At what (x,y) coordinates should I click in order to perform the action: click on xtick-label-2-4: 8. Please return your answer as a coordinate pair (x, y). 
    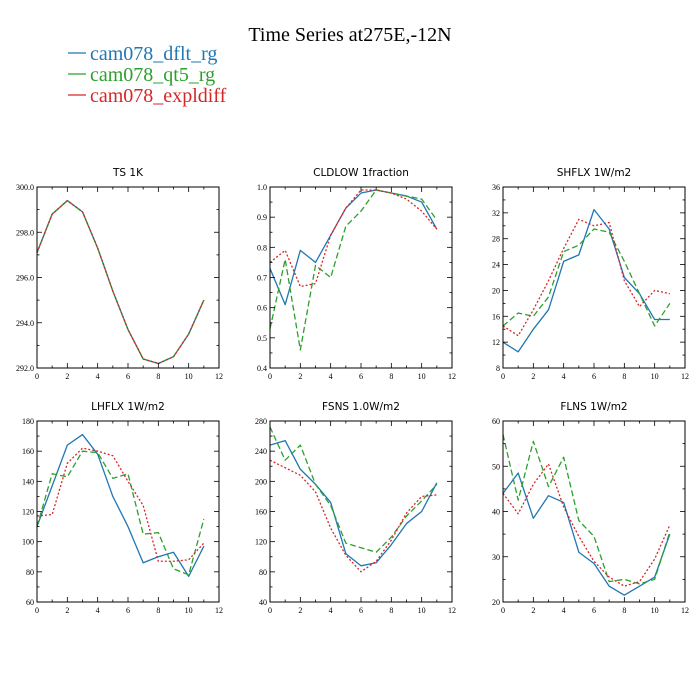
    Looking at the image, I should click on (624, 376).